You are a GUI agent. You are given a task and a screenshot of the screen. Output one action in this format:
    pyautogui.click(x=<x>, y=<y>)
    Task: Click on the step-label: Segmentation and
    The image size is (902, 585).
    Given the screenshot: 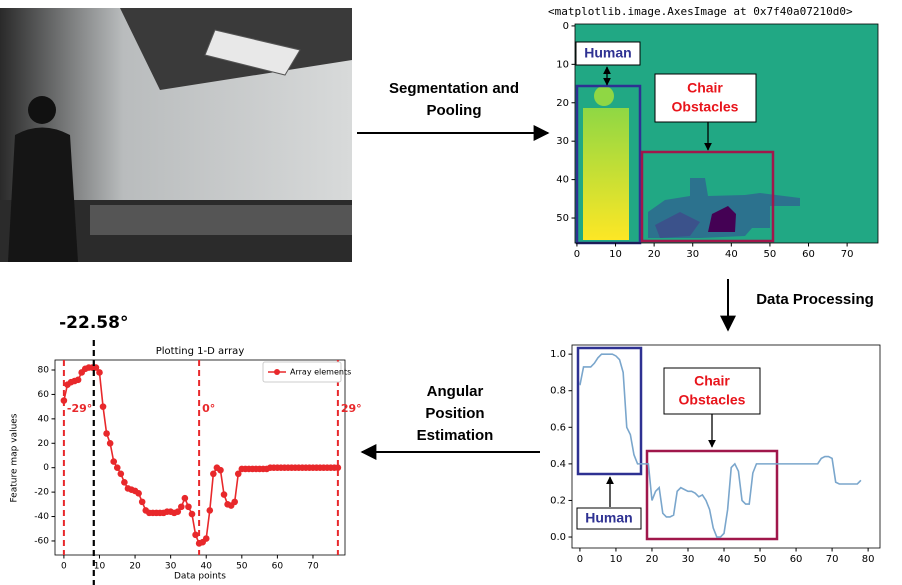 What is the action you would take?
    pyautogui.click(x=454, y=88)
    